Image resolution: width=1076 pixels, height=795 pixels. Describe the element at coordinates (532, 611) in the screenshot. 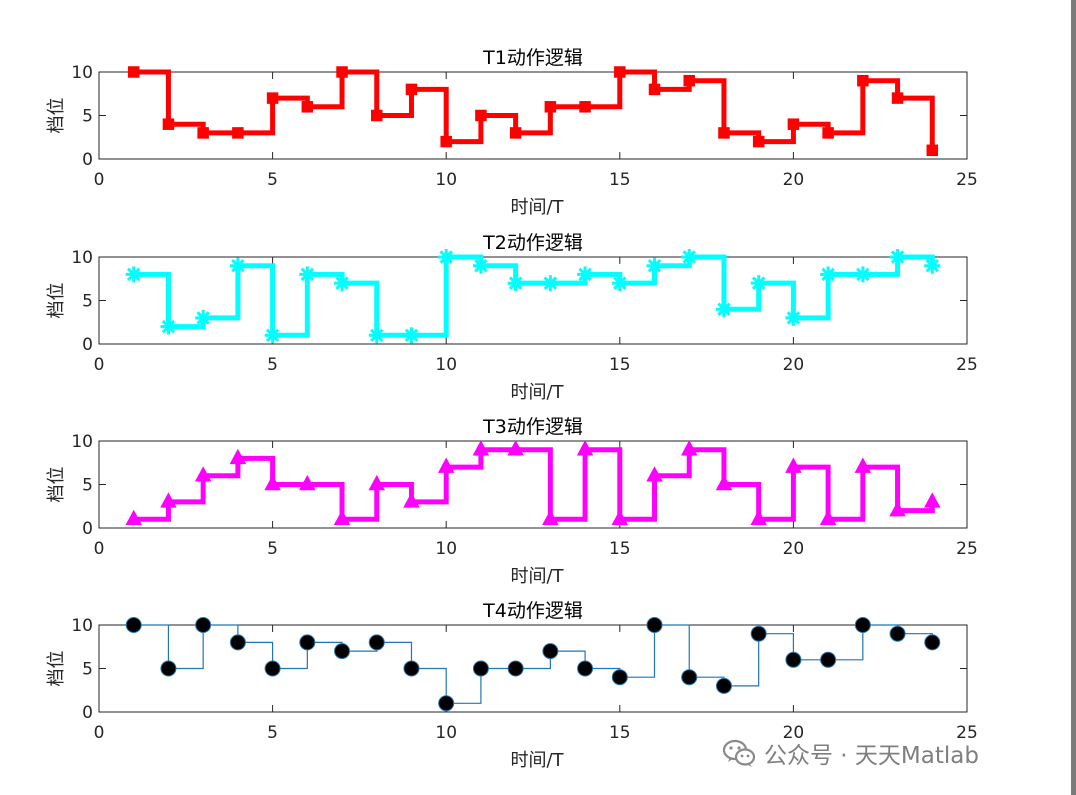

I see `chart-title: T4动作逻辑` at that location.